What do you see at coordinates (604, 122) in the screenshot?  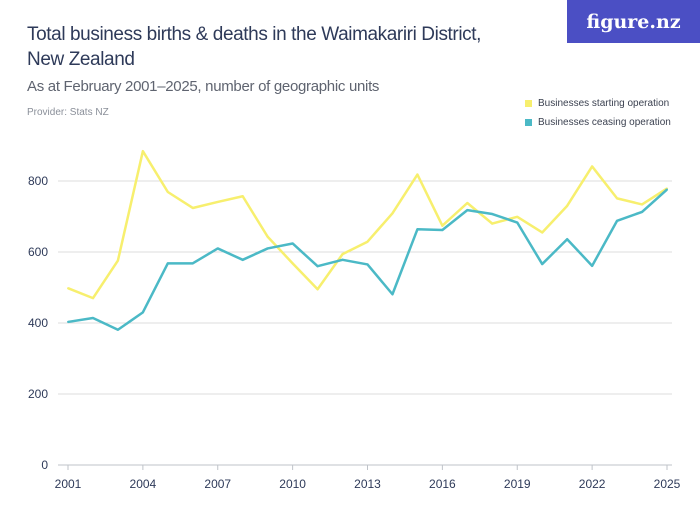 I see `legend-label-deaths: Businesses ceasing operation` at bounding box center [604, 122].